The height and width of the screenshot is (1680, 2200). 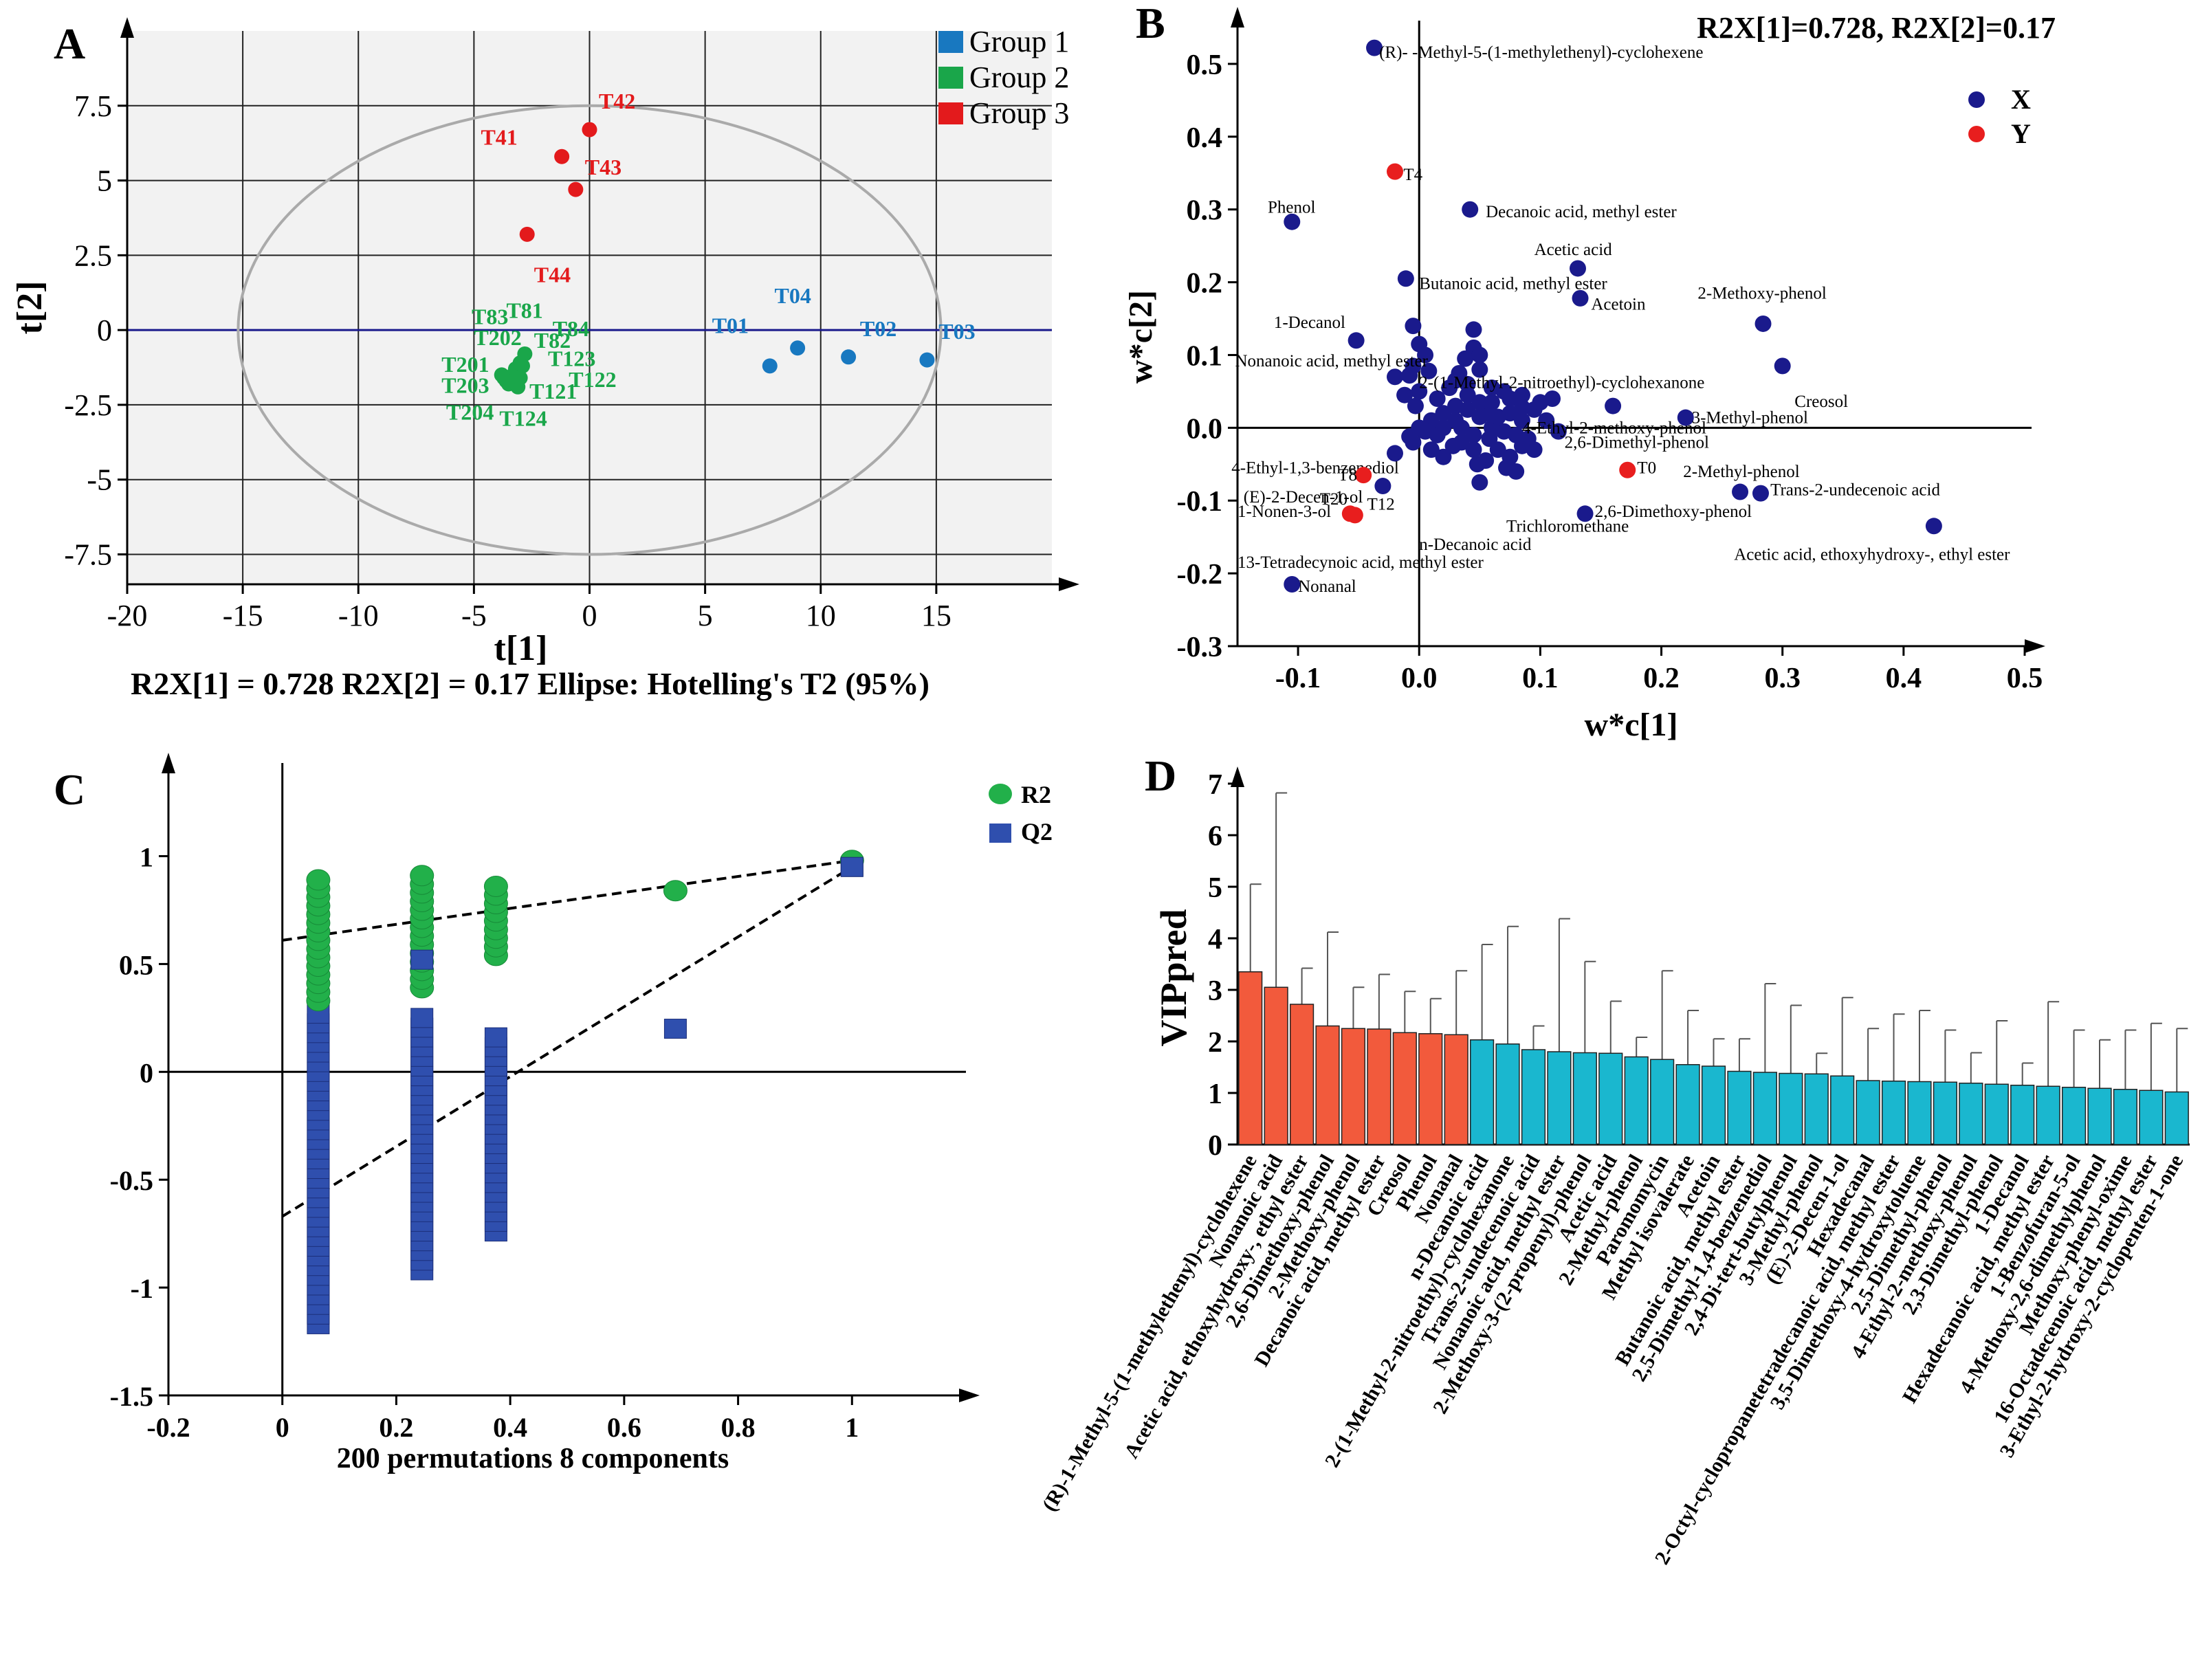 What do you see at coordinates (533, 1458) in the screenshot?
I see `x-axis-title: 200 permutations 8 components` at bounding box center [533, 1458].